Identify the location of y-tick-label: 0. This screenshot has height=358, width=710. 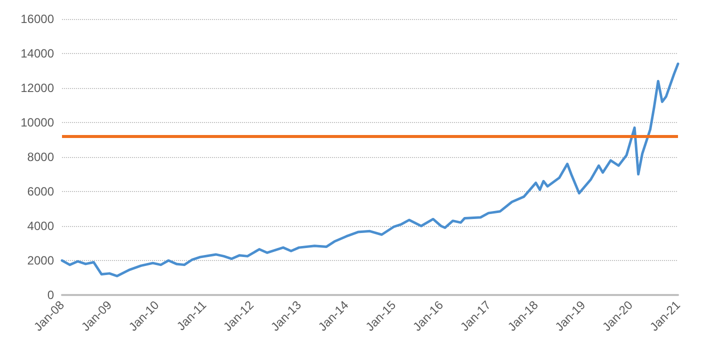
(50, 295).